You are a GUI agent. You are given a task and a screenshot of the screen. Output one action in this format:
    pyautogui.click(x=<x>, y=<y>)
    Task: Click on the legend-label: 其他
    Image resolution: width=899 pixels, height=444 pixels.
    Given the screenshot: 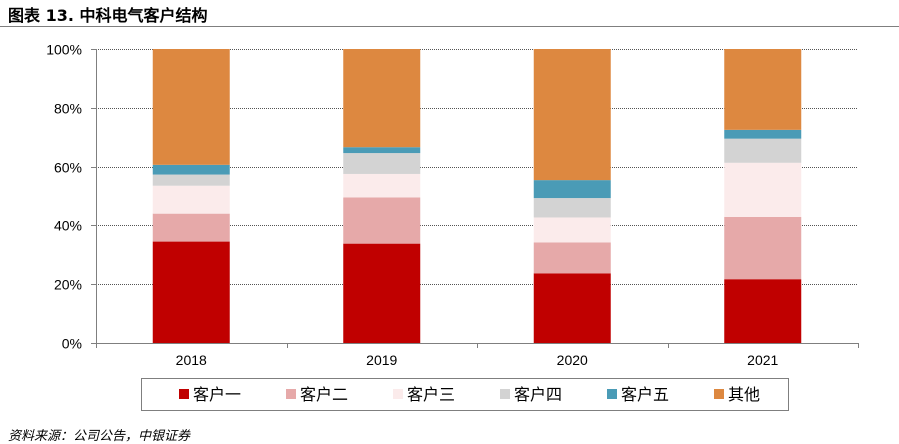 What is the action you would take?
    pyautogui.click(x=744, y=394)
    